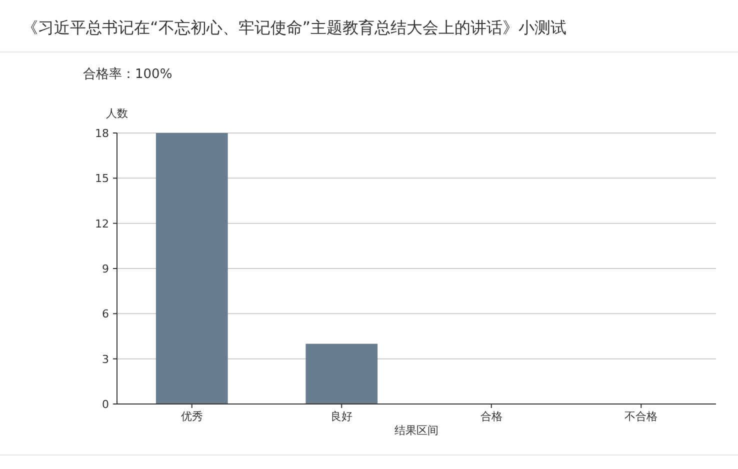 The image size is (738, 469). What do you see at coordinates (105, 314) in the screenshot?
I see `ytick: 6` at bounding box center [105, 314].